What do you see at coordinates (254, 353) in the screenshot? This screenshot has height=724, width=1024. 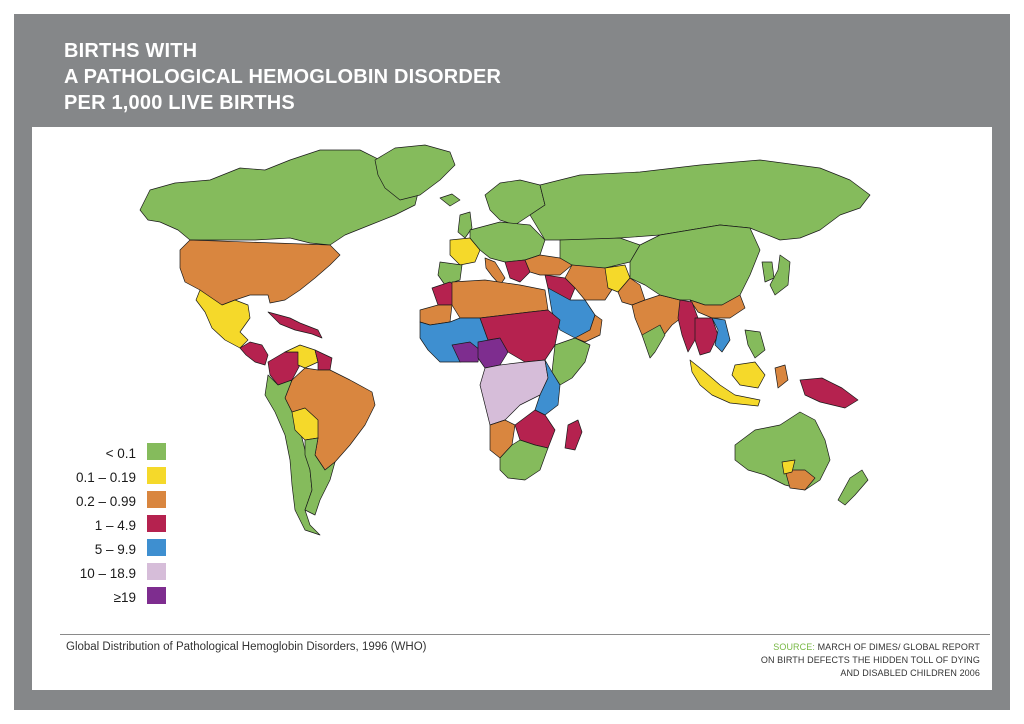 I see `region-central-america` at bounding box center [254, 353].